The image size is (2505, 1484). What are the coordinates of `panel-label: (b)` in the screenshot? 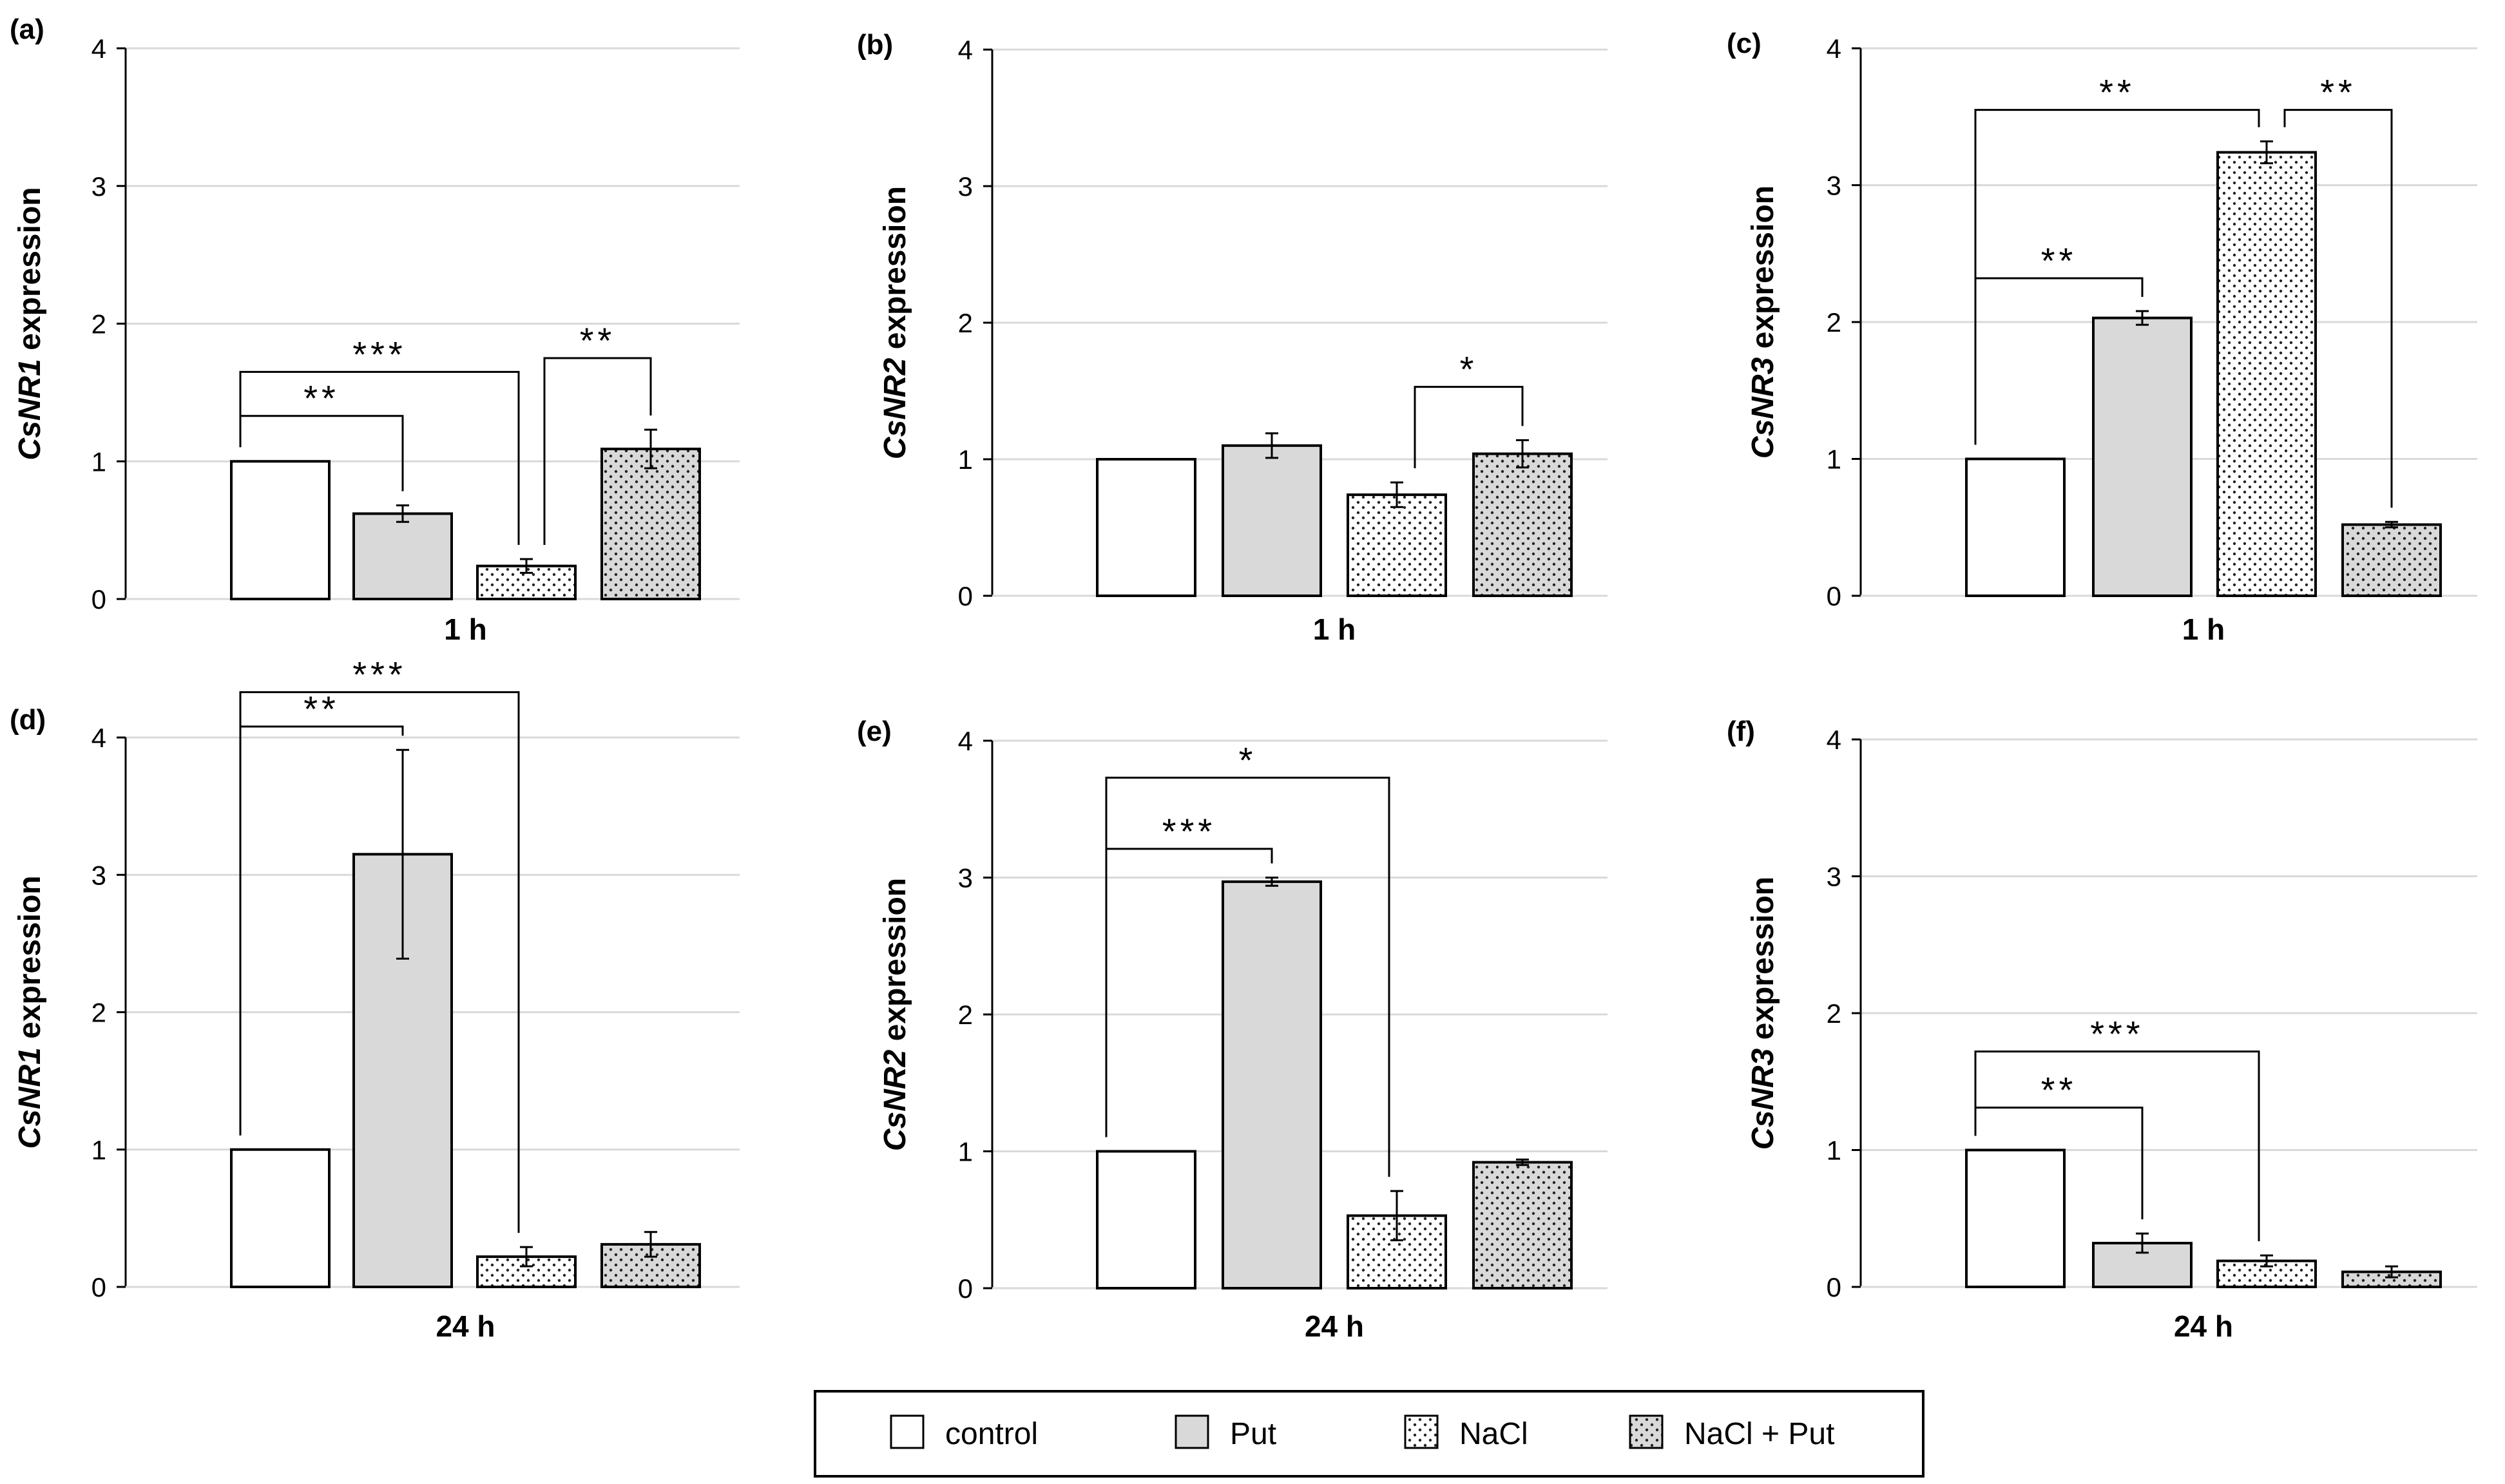 It's located at (875, 45).